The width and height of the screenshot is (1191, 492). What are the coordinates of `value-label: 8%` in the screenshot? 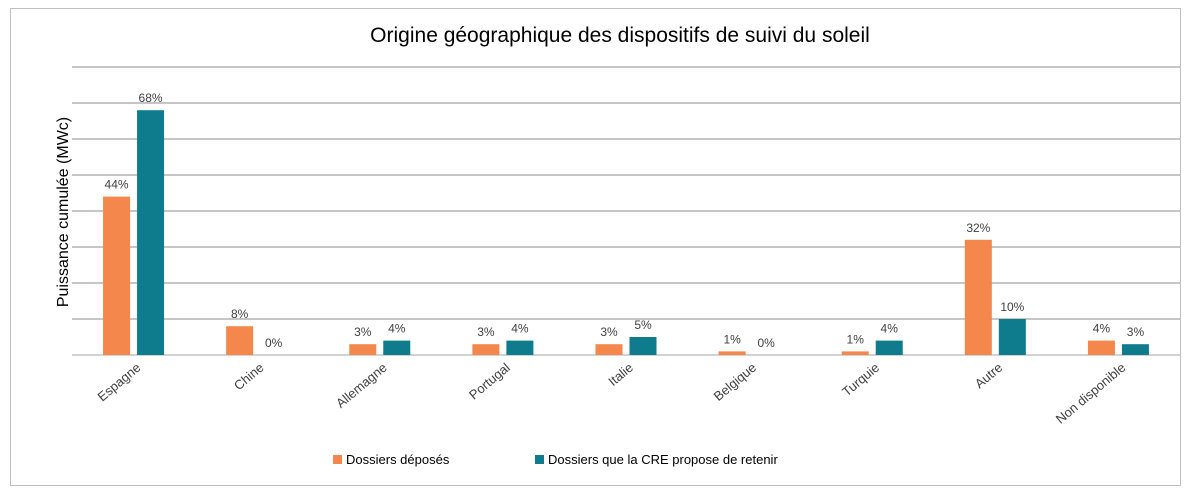 It's located at (240, 314).